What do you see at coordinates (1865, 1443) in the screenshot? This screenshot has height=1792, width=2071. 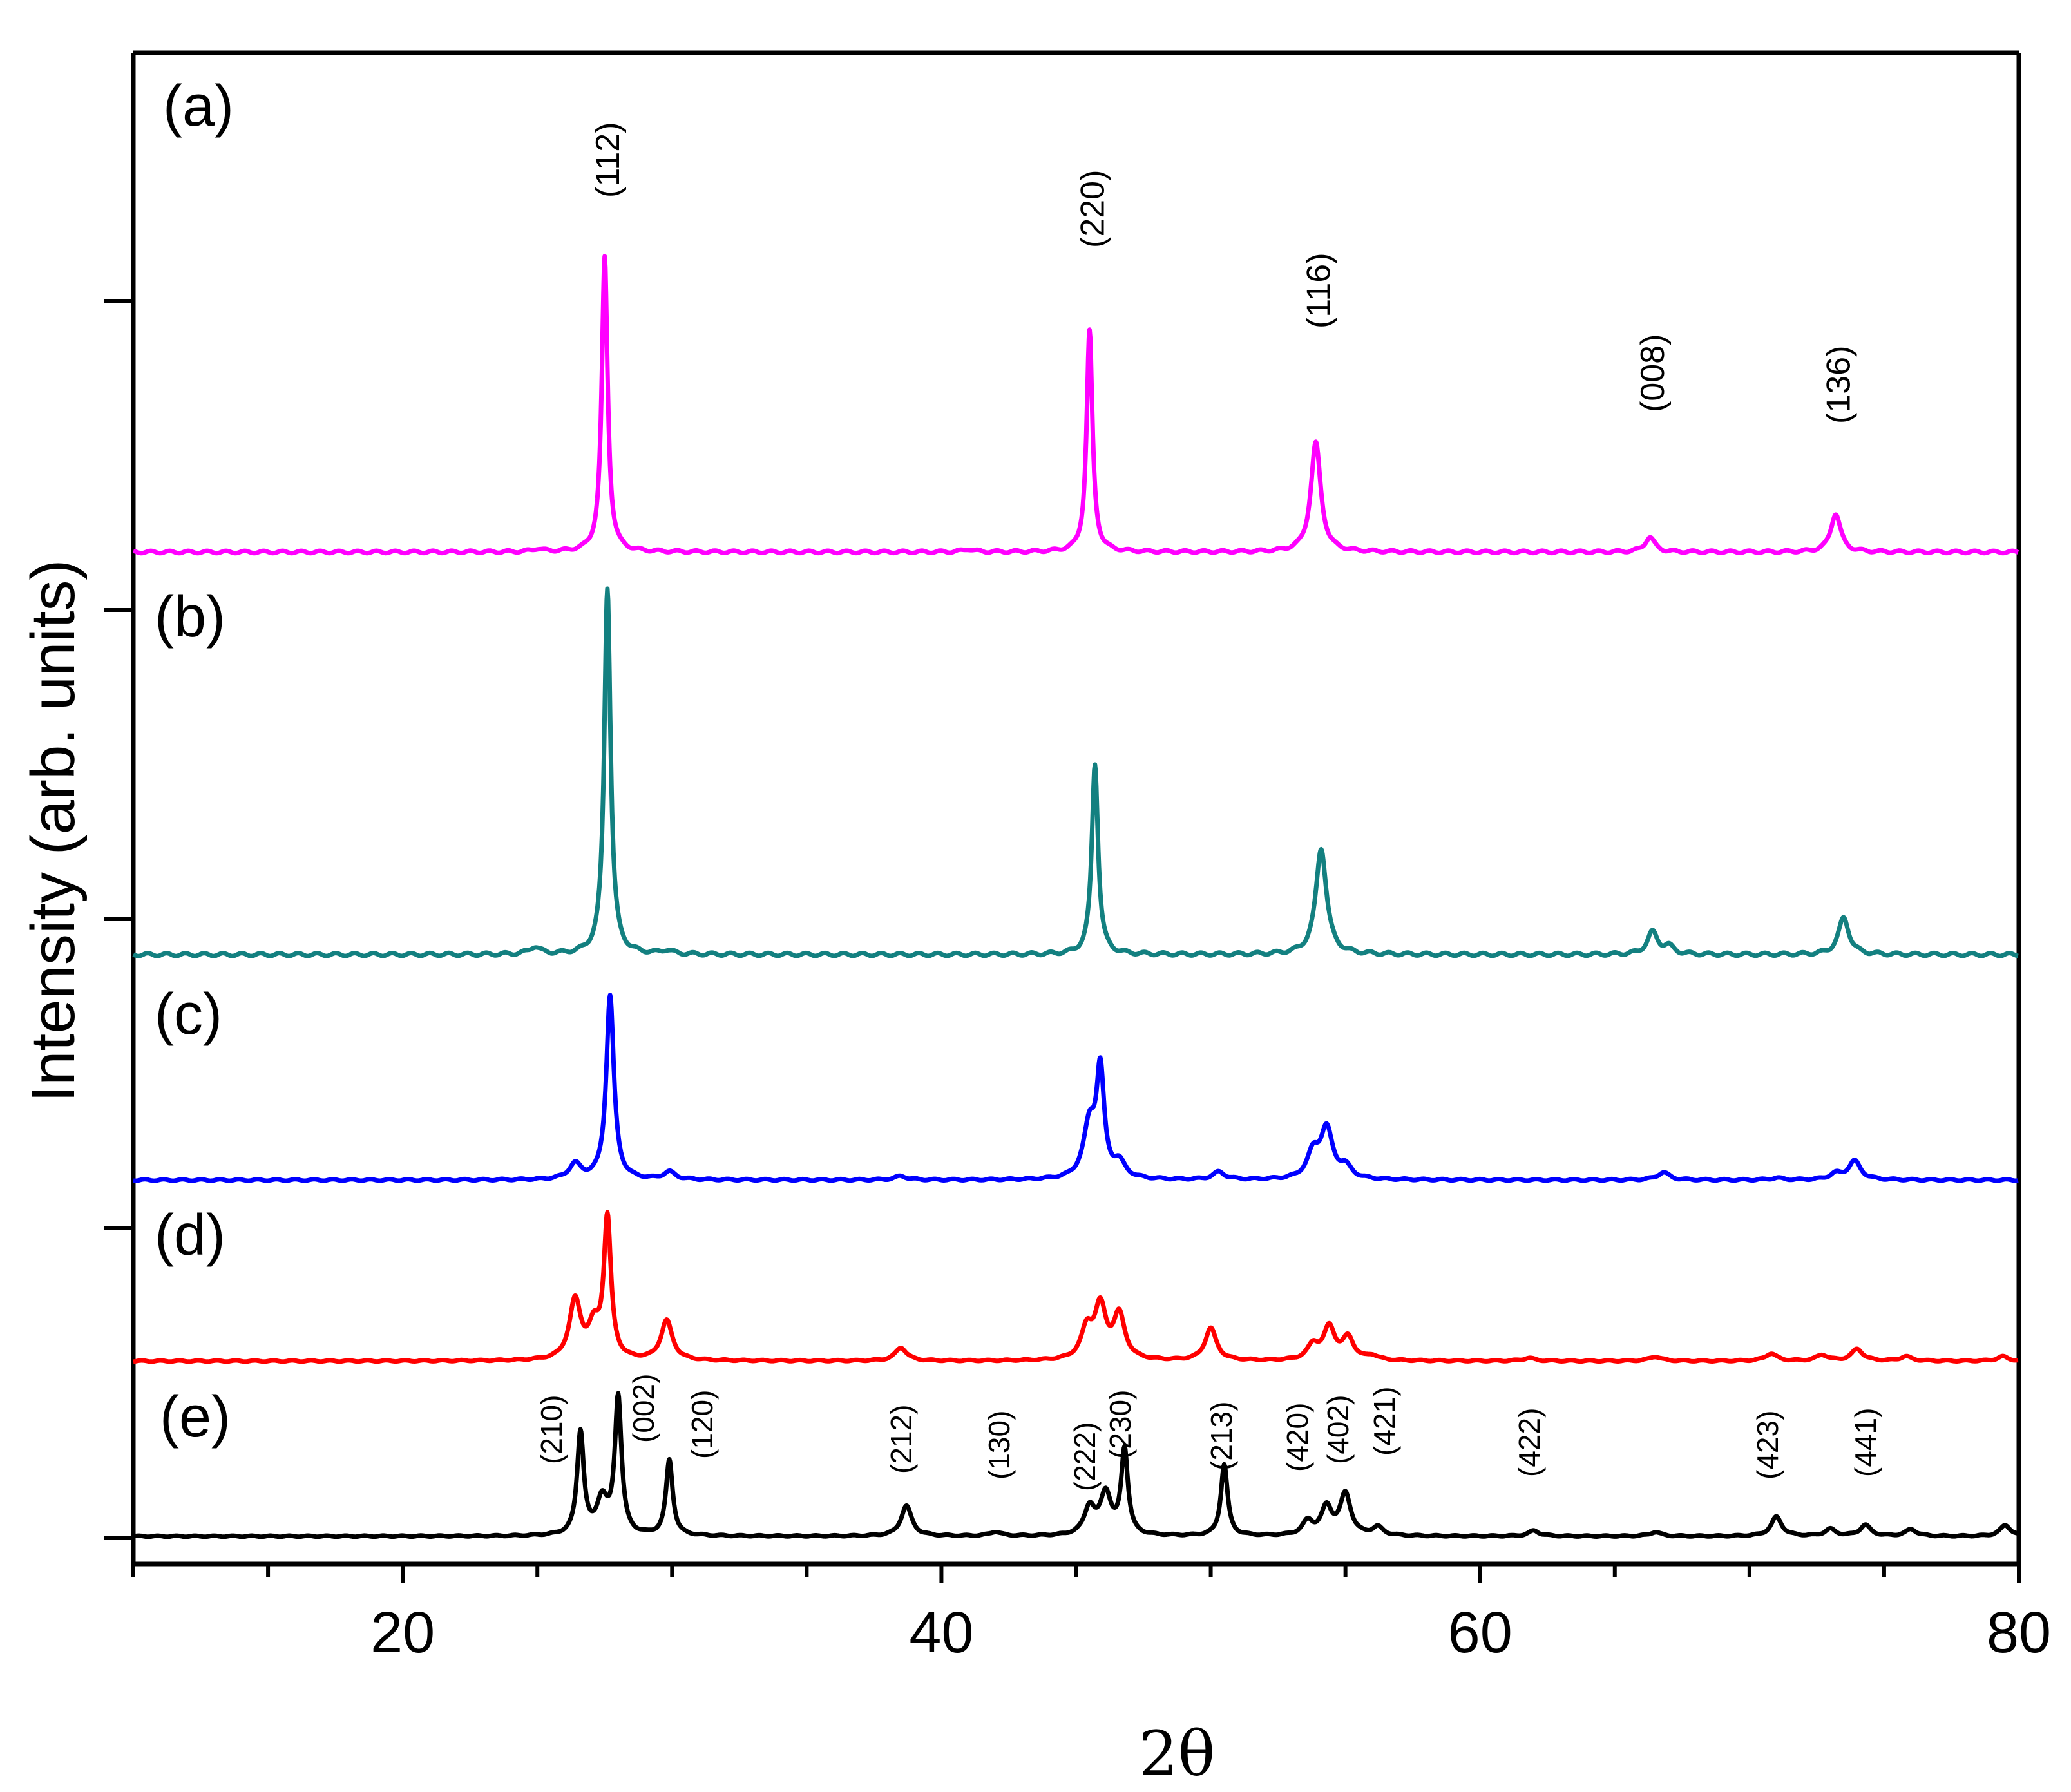 I see `peak-label: (441)` at bounding box center [1865, 1443].